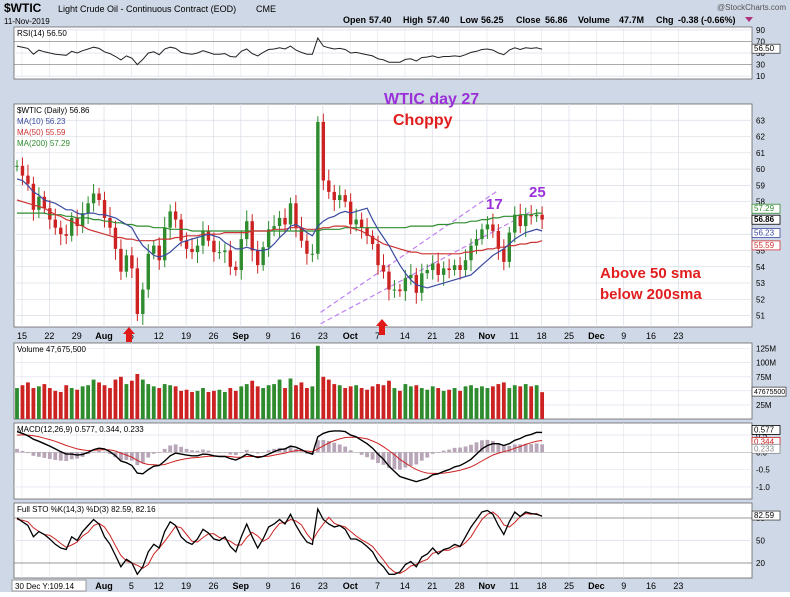  I want to click on x-tick-label: Sep, so click(241, 336).